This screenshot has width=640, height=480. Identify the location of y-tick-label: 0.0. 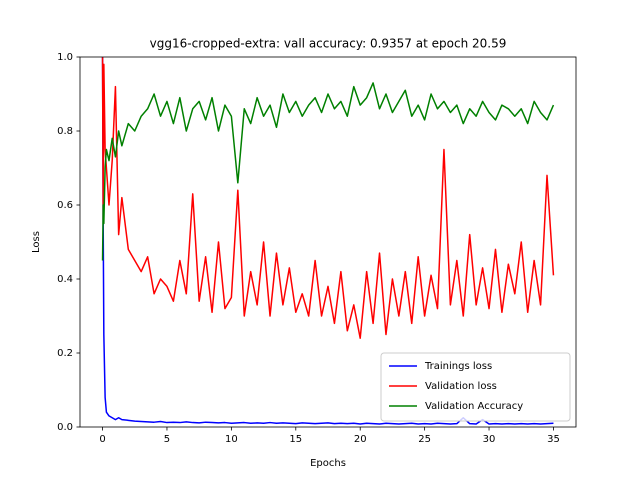
(65, 427).